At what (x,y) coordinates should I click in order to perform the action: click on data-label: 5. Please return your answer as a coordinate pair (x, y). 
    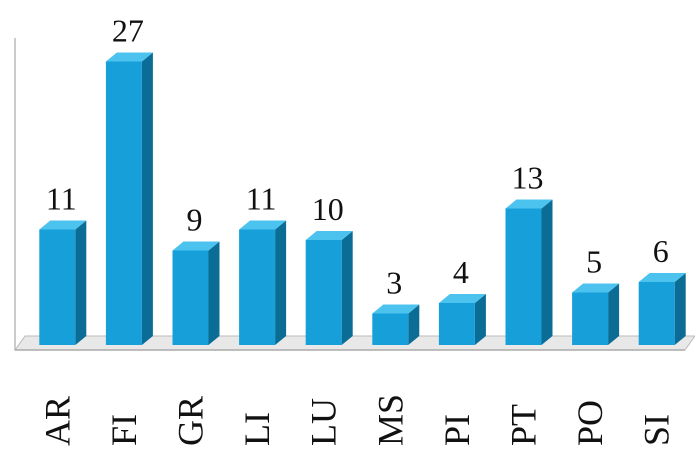
    Looking at the image, I should click on (594, 262).